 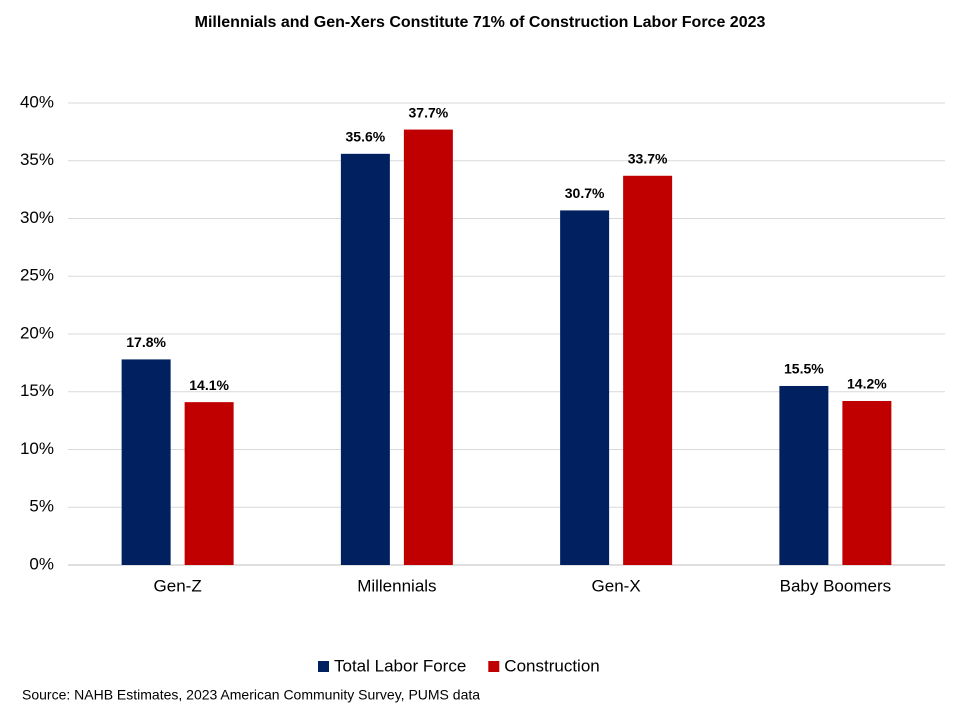 What do you see at coordinates (400, 665) in the screenshot?
I see `legend-label: Total Labor Force` at bounding box center [400, 665].